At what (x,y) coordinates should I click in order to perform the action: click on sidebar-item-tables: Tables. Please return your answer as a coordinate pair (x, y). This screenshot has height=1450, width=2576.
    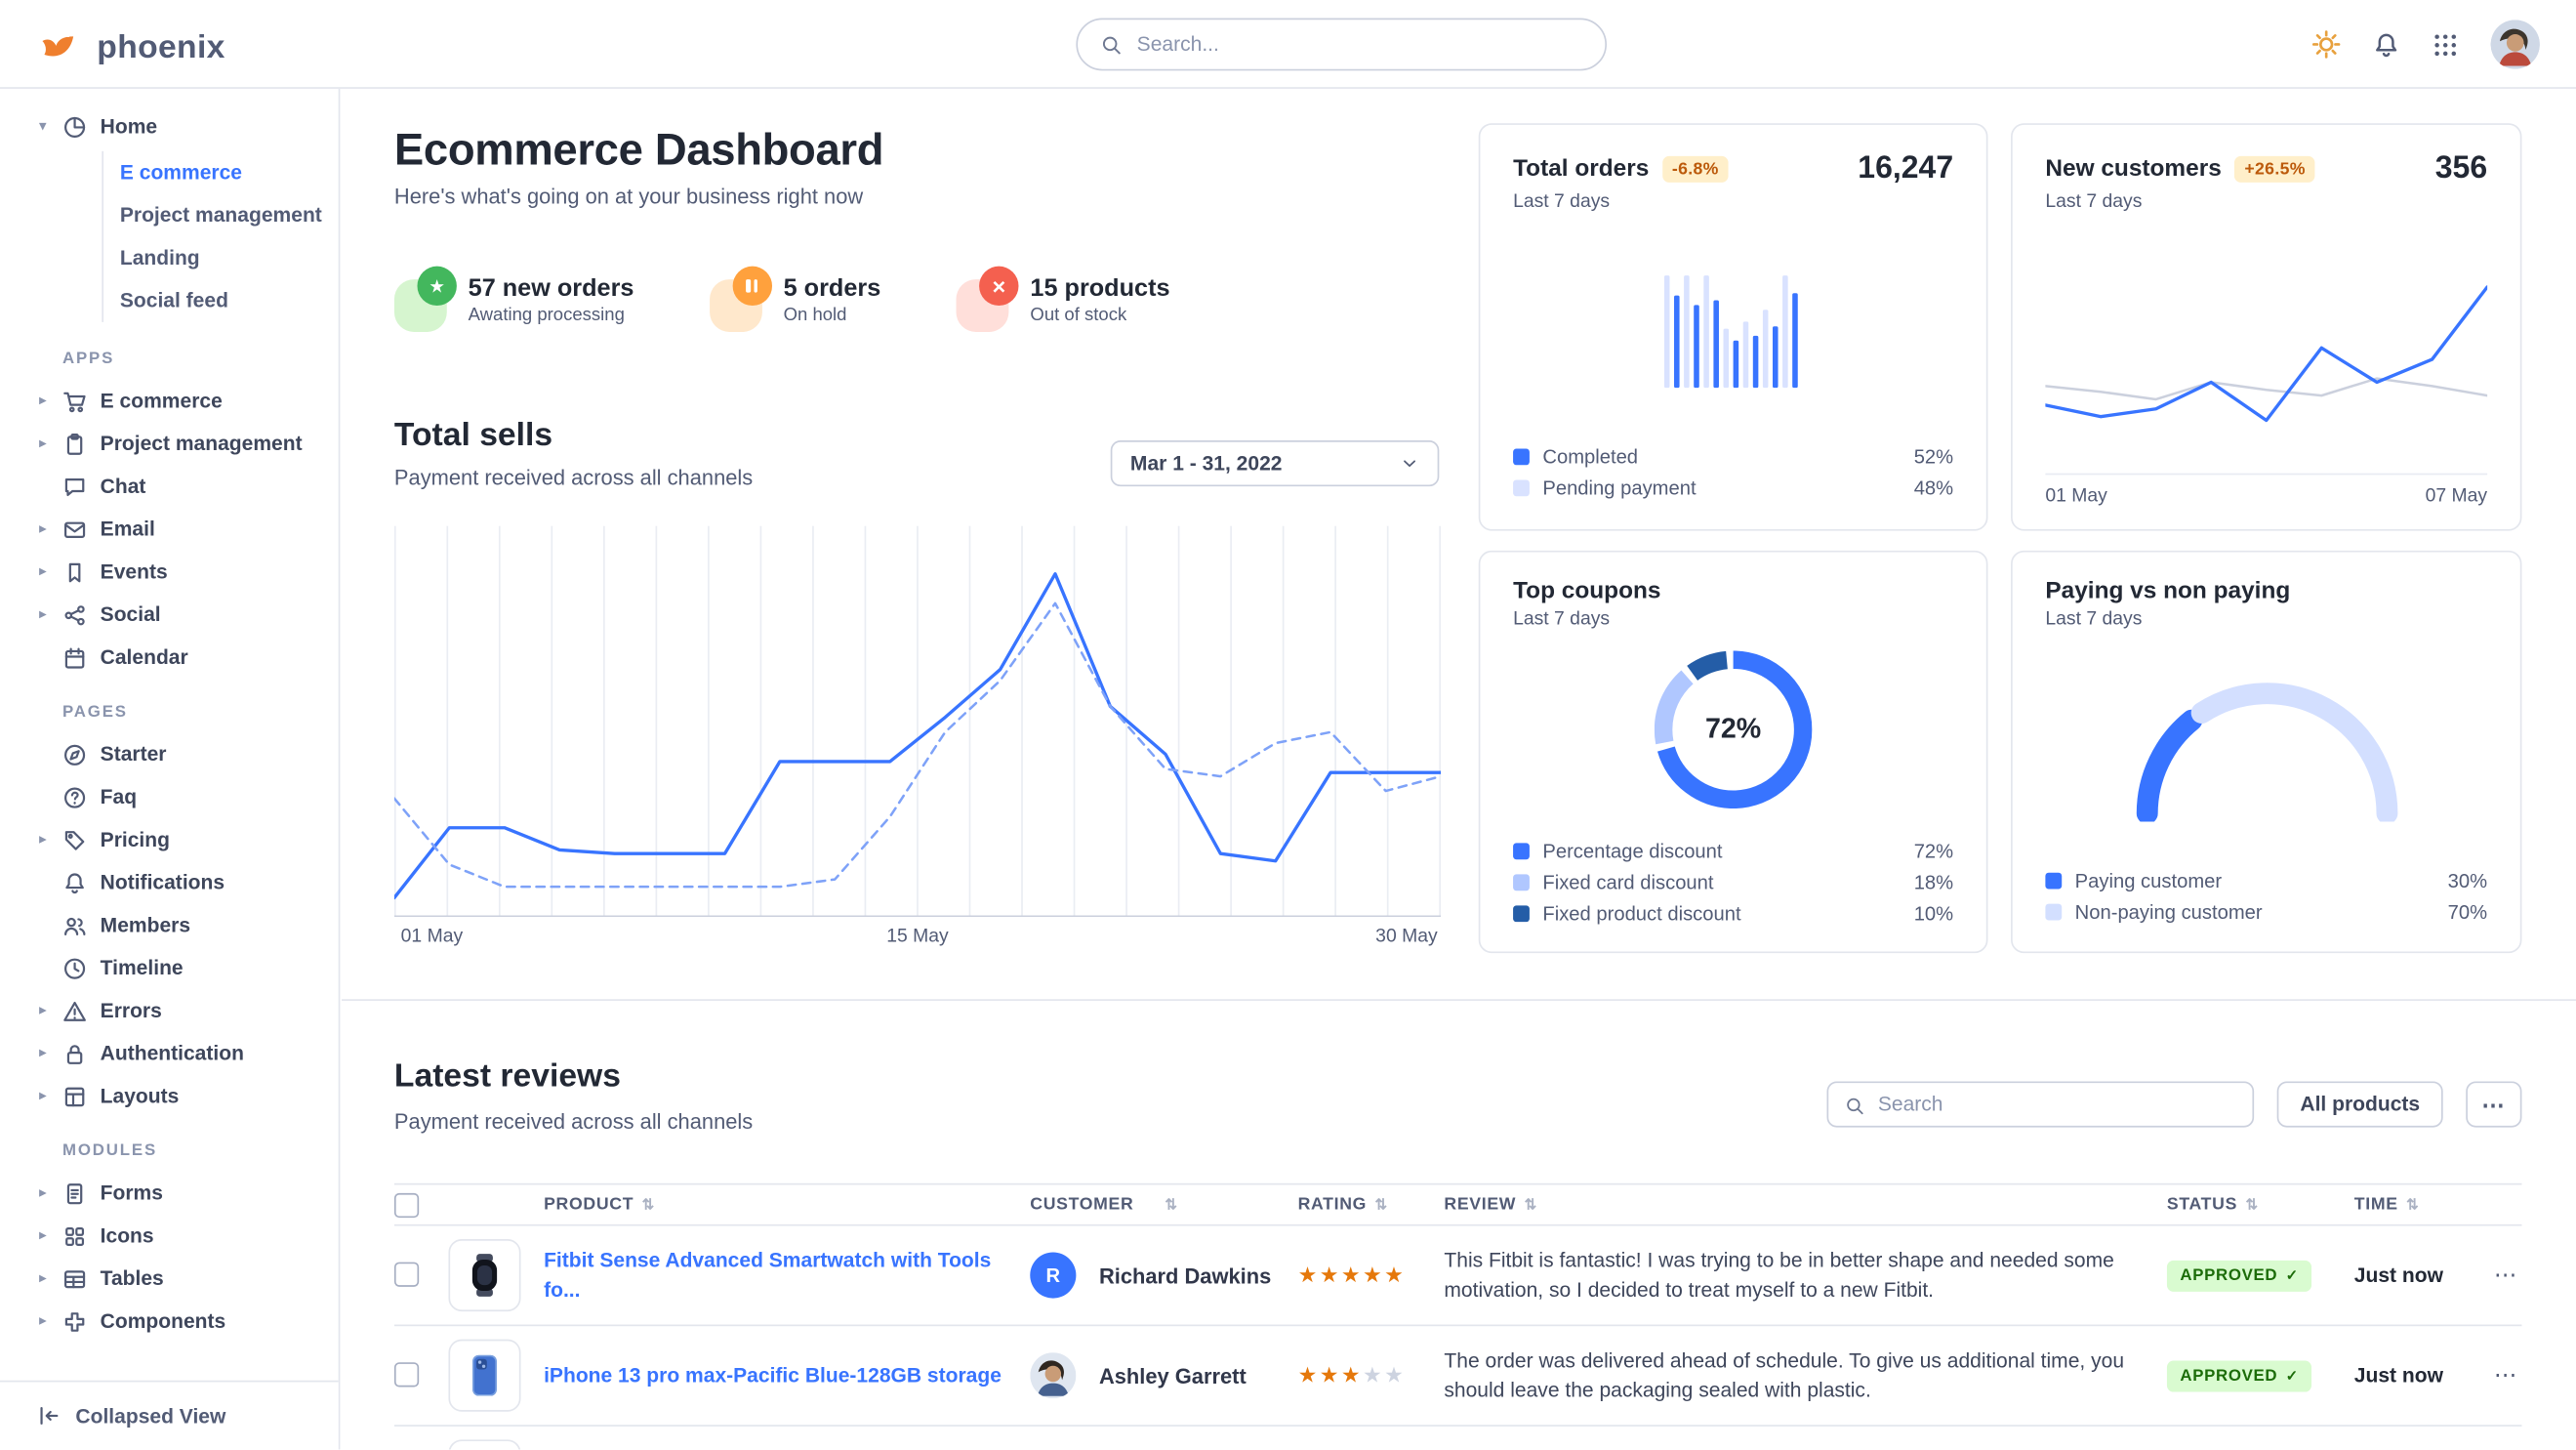
    Looking at the image, I should click on (169, 1279).